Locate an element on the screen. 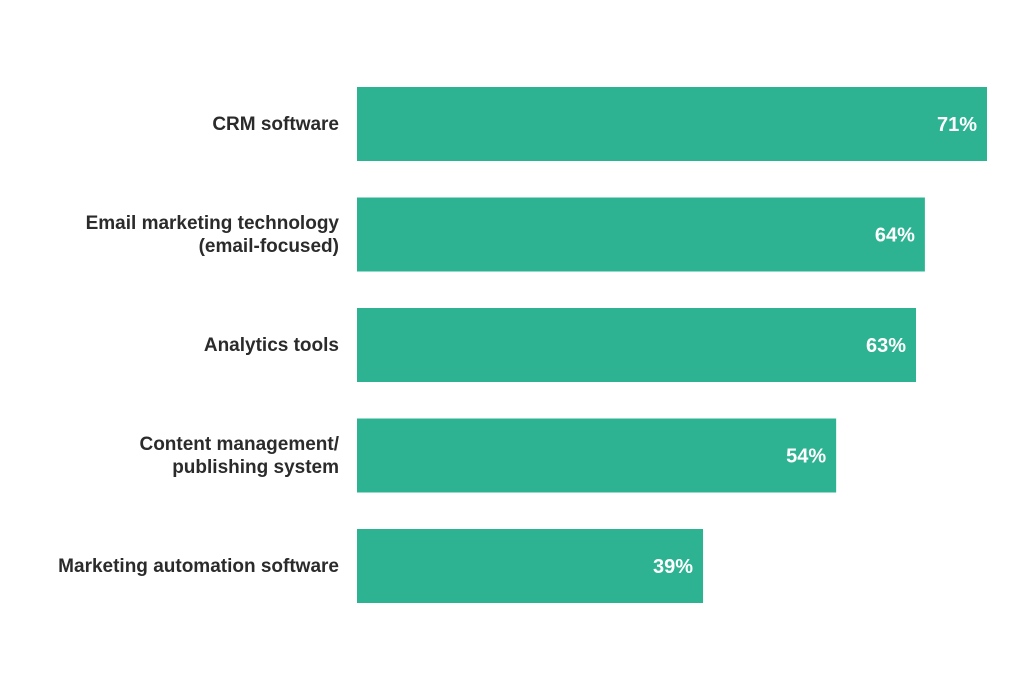  value-label-2: 64% is located at coordinates (895, 236).